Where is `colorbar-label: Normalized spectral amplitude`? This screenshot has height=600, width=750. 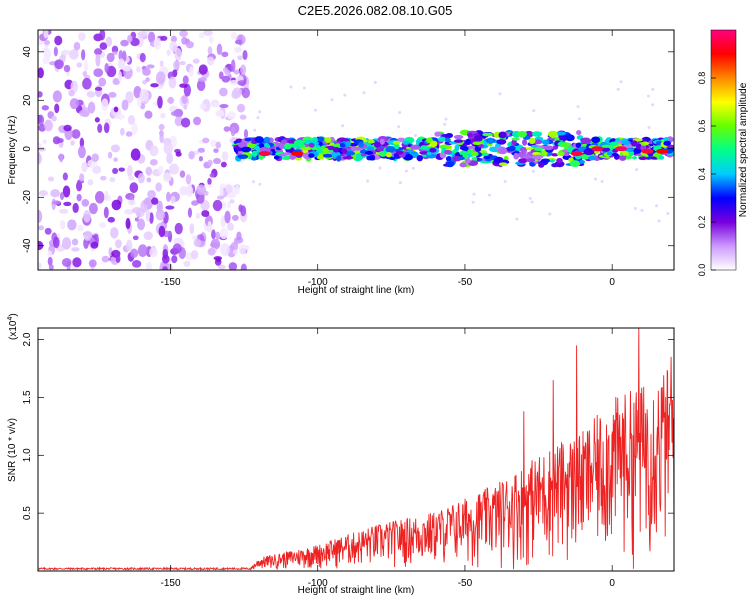 colorbar-label: Normalized spectral amplitude is located at coordinates (743, 149).